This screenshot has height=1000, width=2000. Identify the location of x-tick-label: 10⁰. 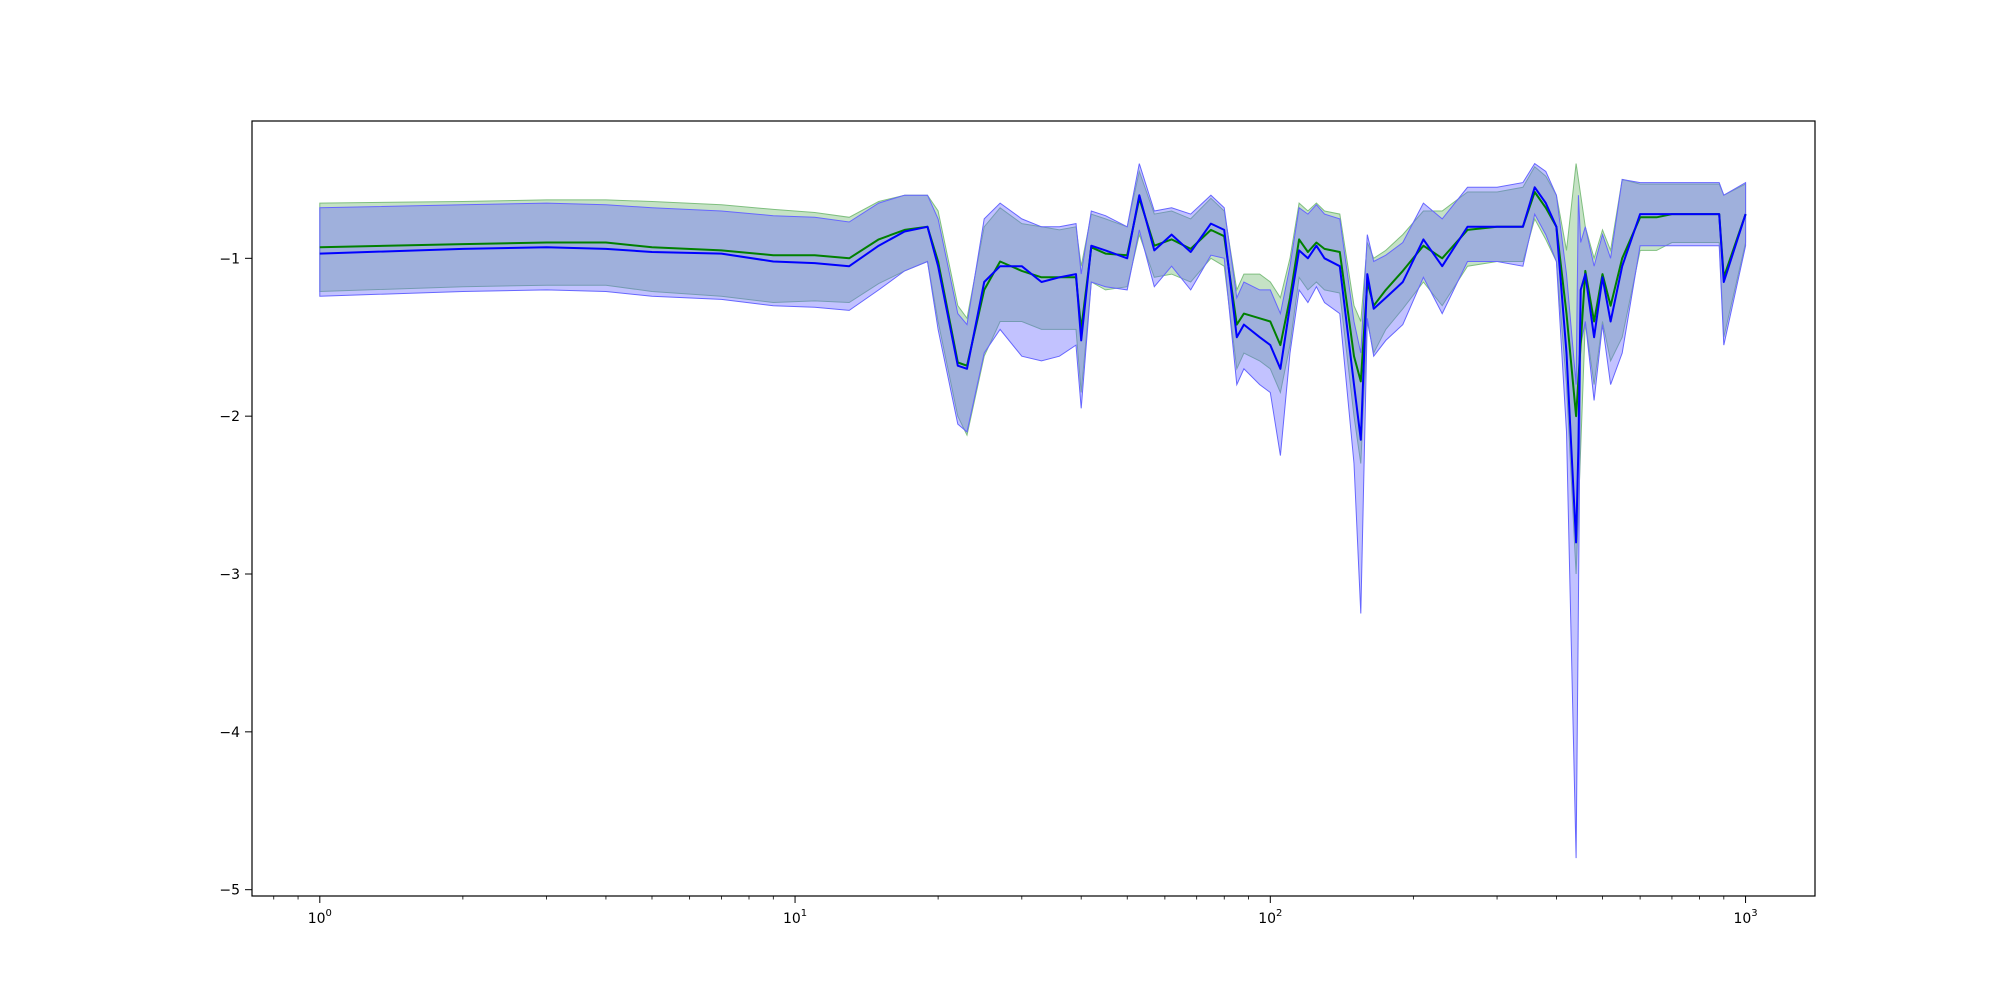
(320, 917).